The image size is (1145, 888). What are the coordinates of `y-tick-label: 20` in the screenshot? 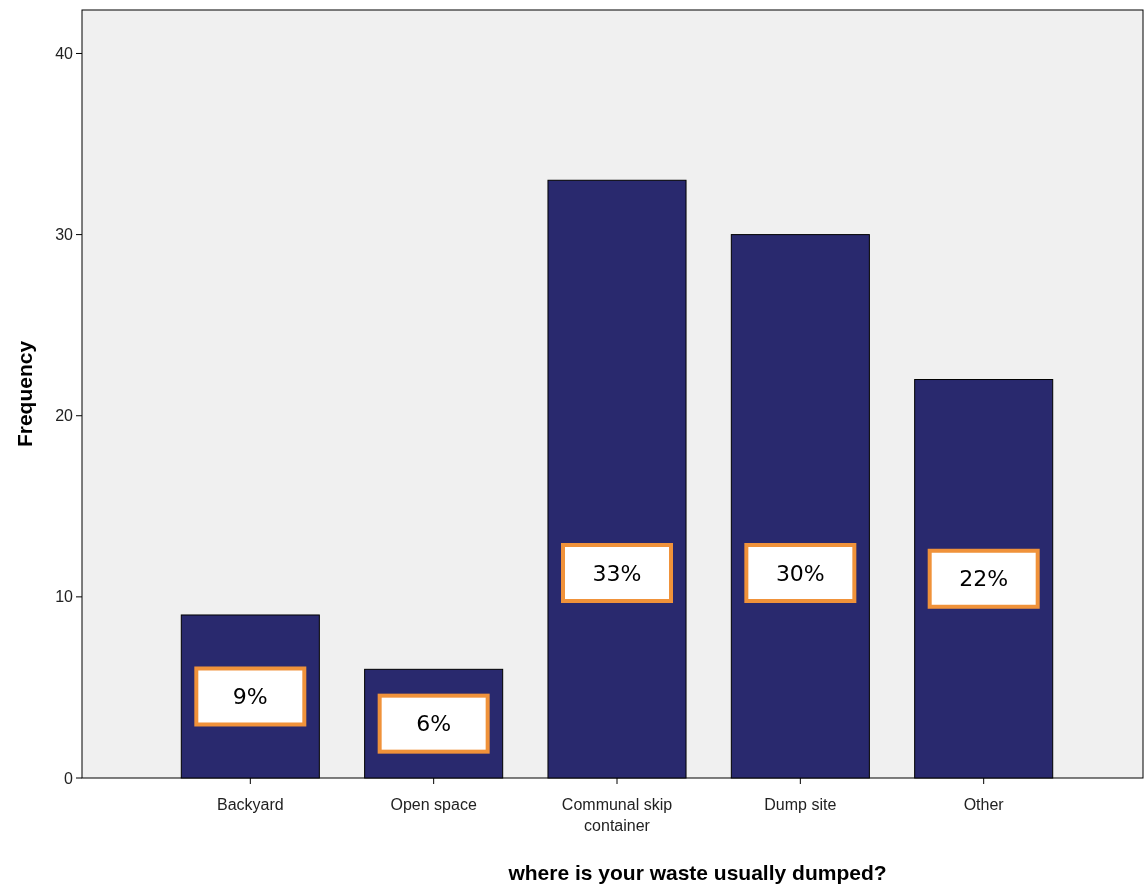 It's located at (64, 416).